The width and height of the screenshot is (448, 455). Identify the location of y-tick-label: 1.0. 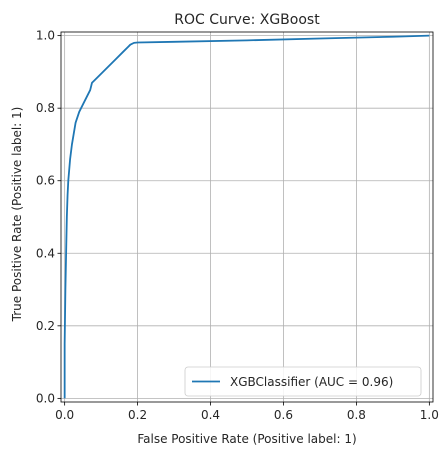
(45, 36).